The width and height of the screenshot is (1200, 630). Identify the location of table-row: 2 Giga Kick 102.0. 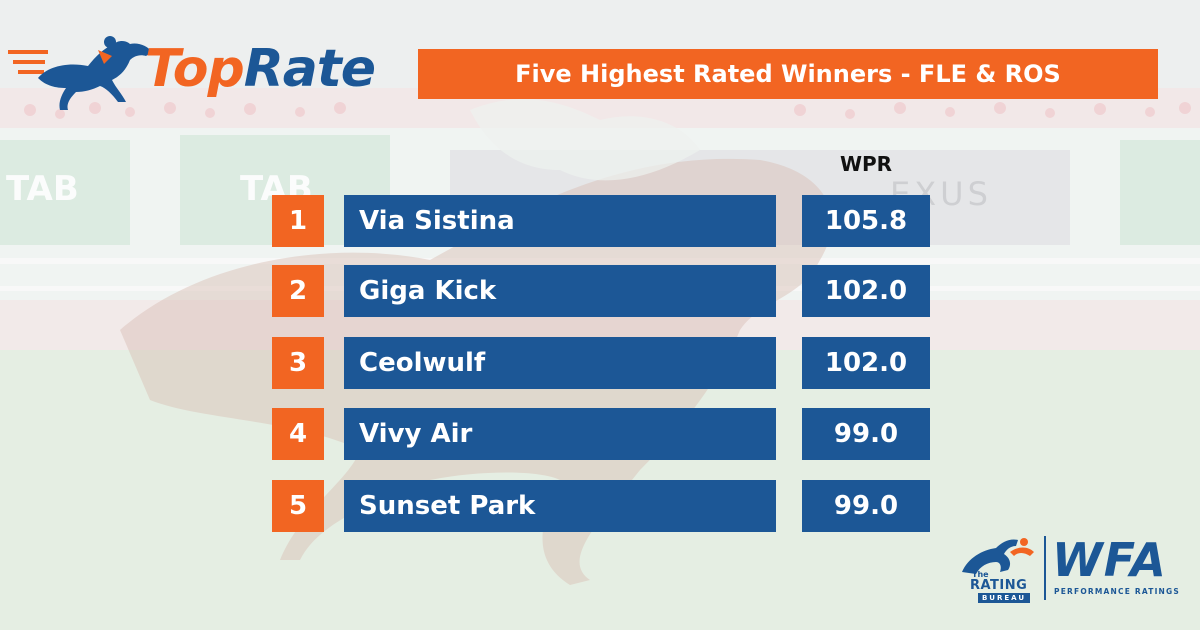
(600, 291).